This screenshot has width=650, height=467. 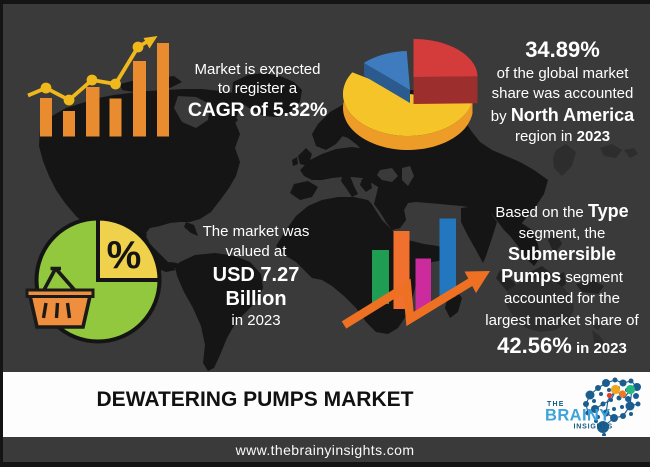 I want to click on svg-text: INSIGHTS, so click(x=593, y=427).